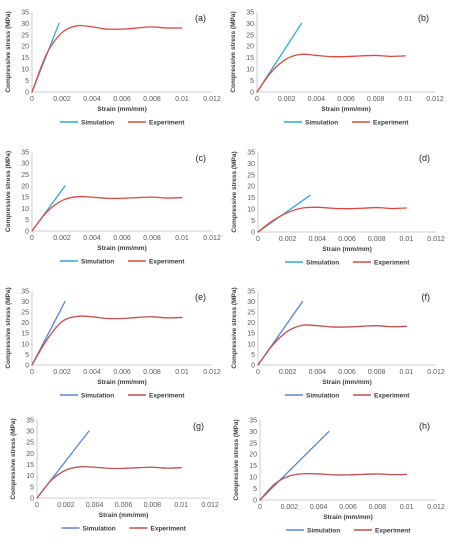 Image resolution: width=454 pixels, height=550 pixels. What do you see at coordinates (107, 340) in the screenshot?
I see `series-line-experiment` at bounding box center [107, 340].